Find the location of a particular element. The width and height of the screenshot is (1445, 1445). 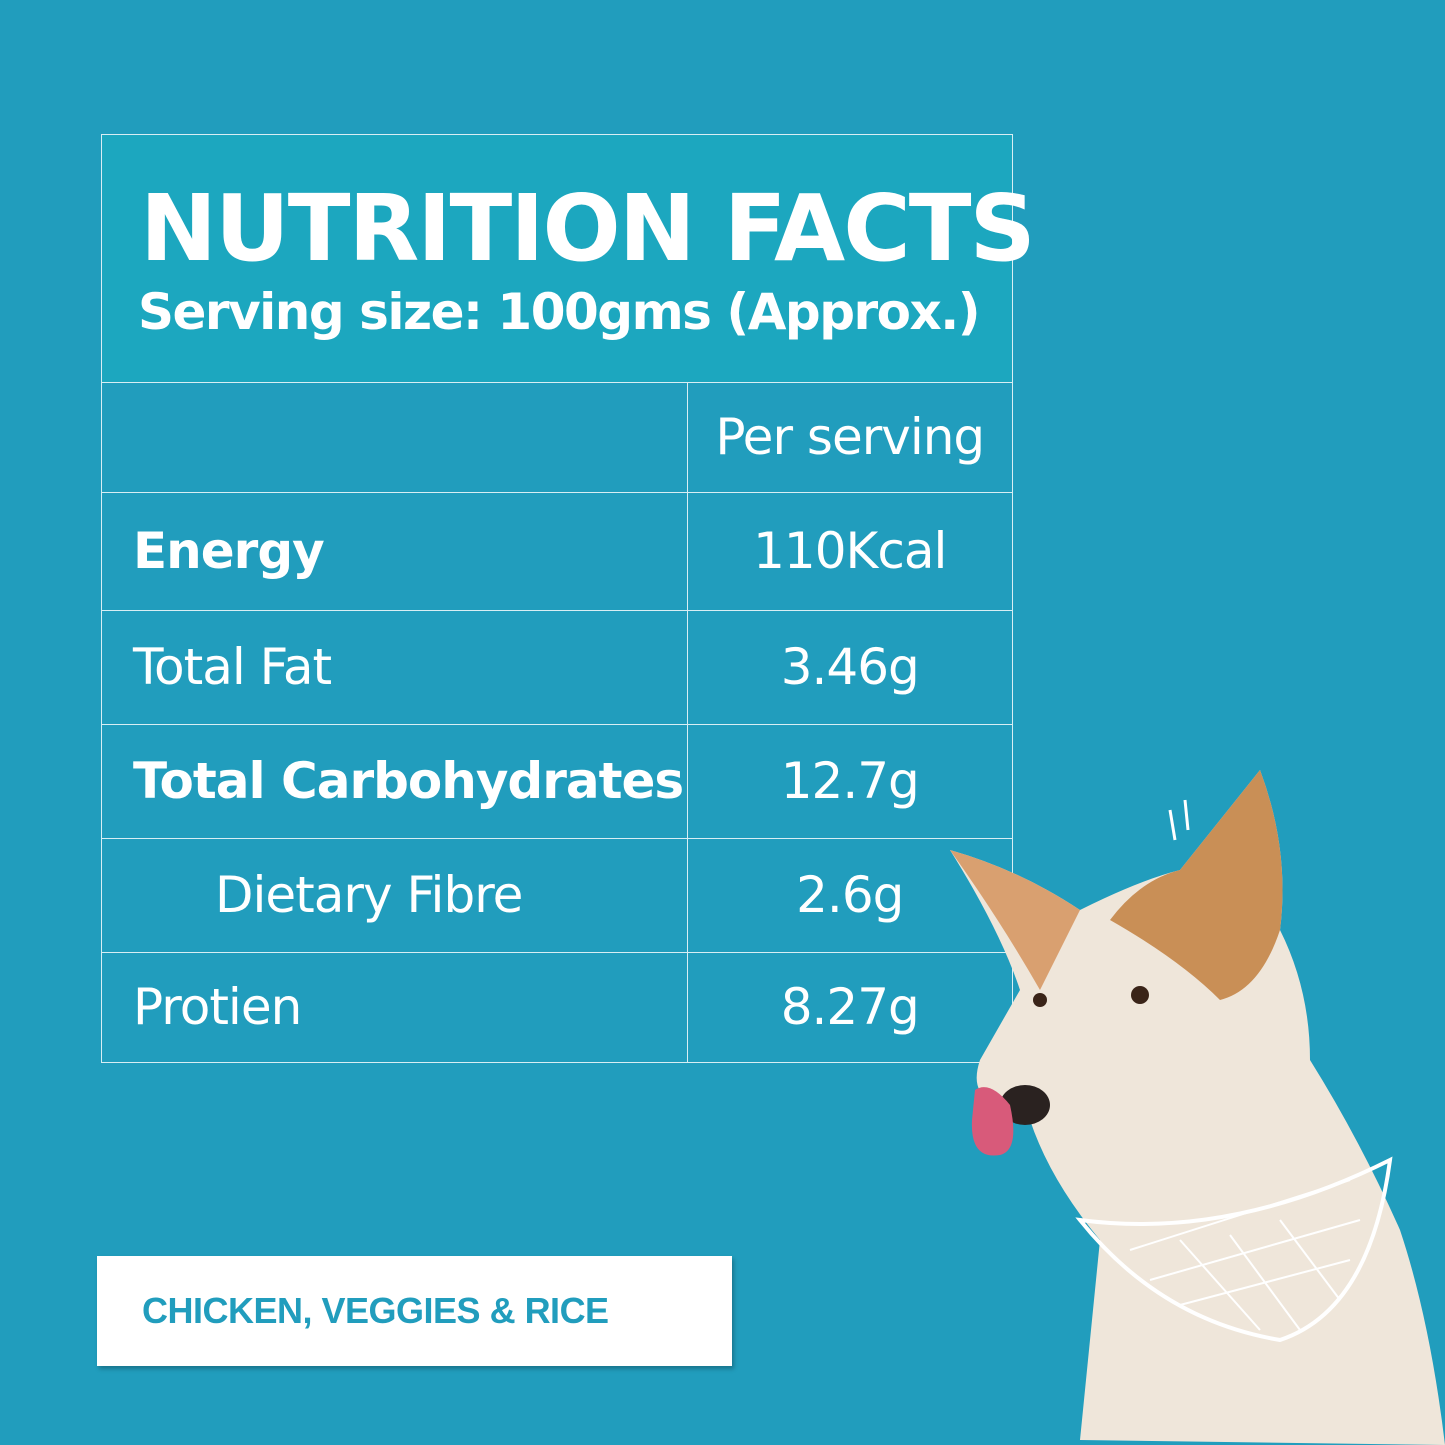

table-row: Total Fat 3.46g is located at coordinates (557, 666).